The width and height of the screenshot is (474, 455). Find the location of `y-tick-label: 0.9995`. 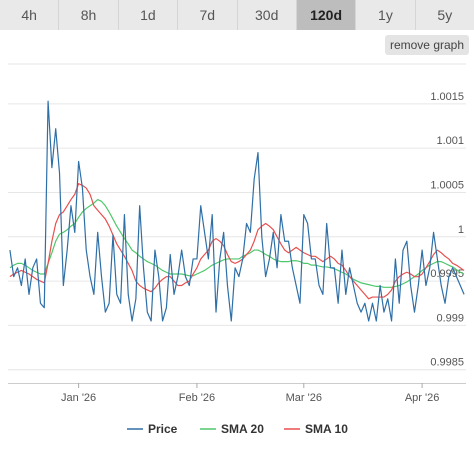

y-tick-label: 0.9995 is located at coordinates (447, 274).